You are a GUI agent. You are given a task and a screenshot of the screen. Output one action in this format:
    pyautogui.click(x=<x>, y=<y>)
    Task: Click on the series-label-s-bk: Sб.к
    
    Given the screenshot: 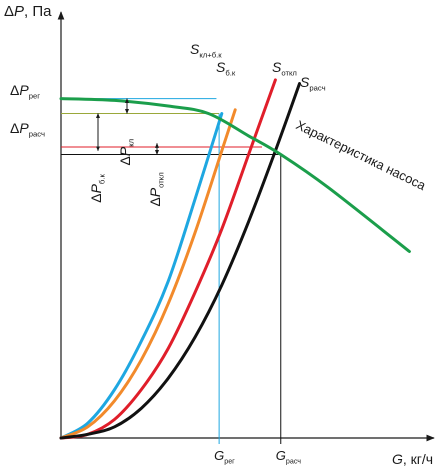 What is the action you would take?
    pyautogui.click(x=226, y=68)
    